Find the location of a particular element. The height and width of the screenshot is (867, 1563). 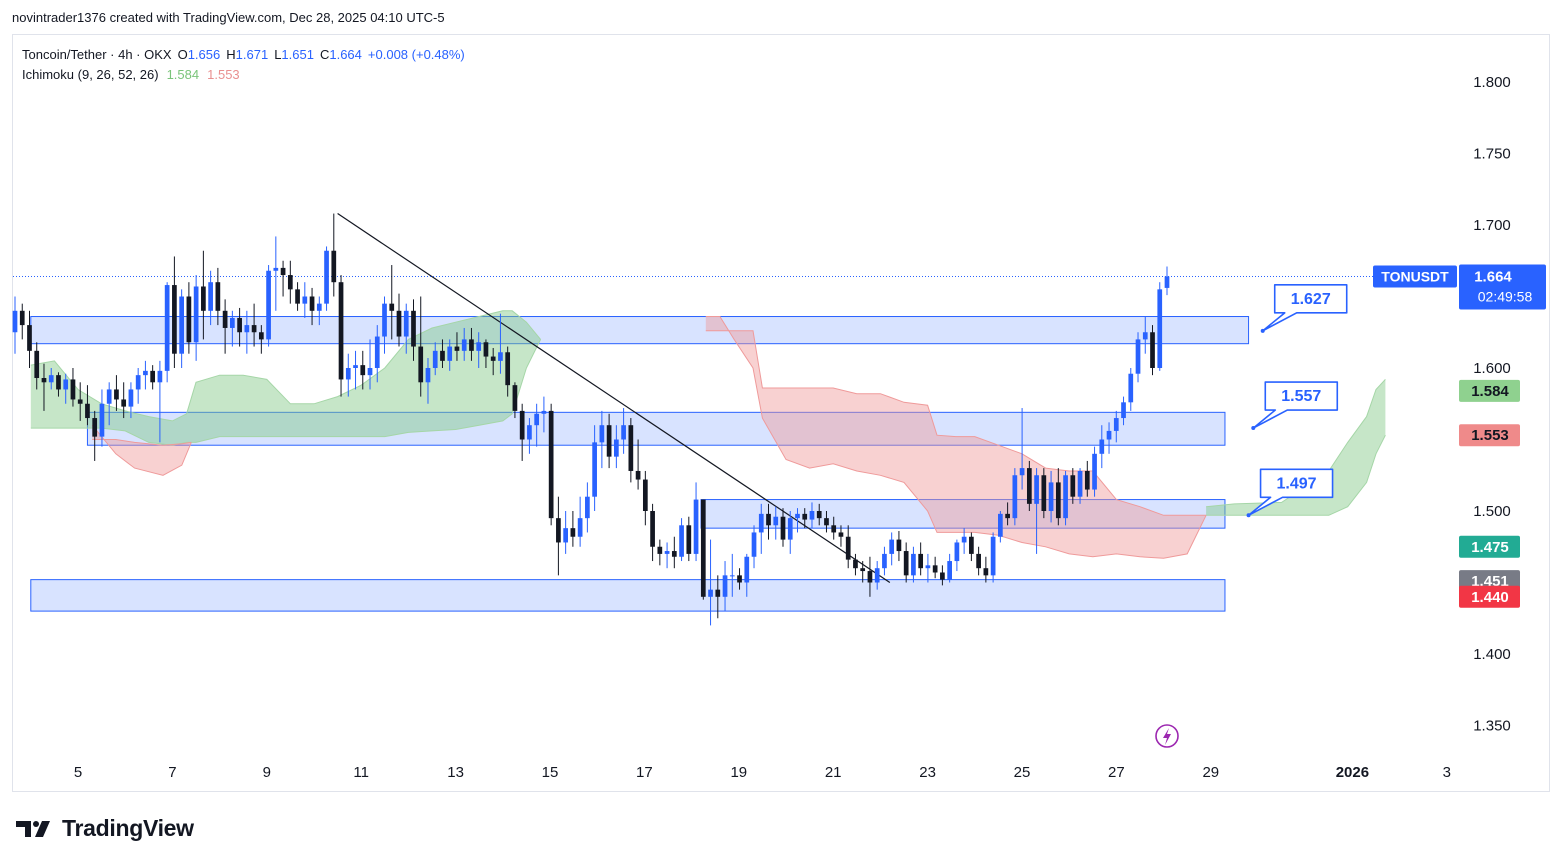

price-label-1.475: 1.475 is located at coordinates (1489, 546).